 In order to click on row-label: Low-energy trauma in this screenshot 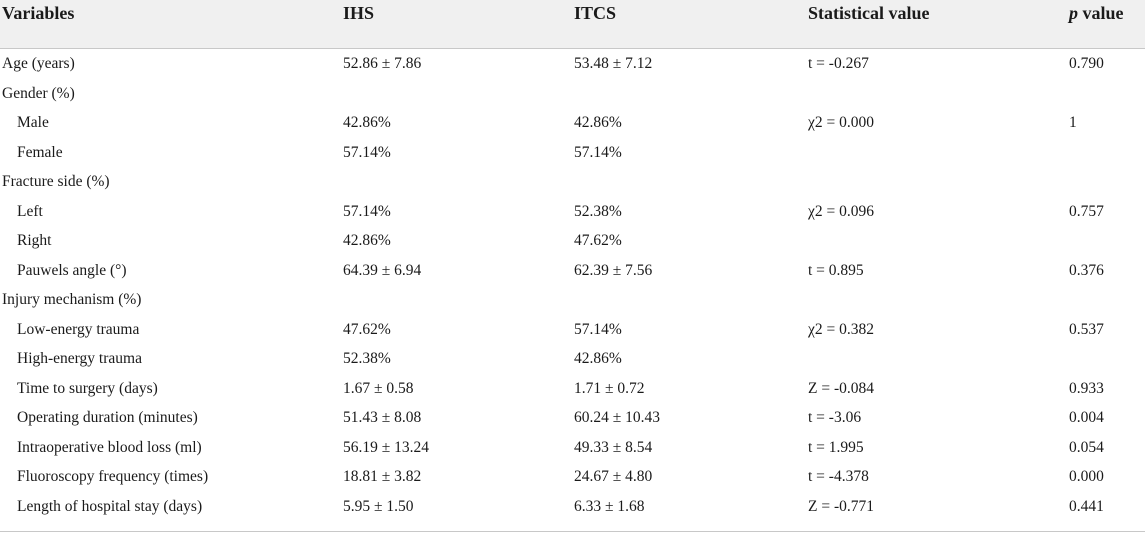, I will do `click(78, 329)`.